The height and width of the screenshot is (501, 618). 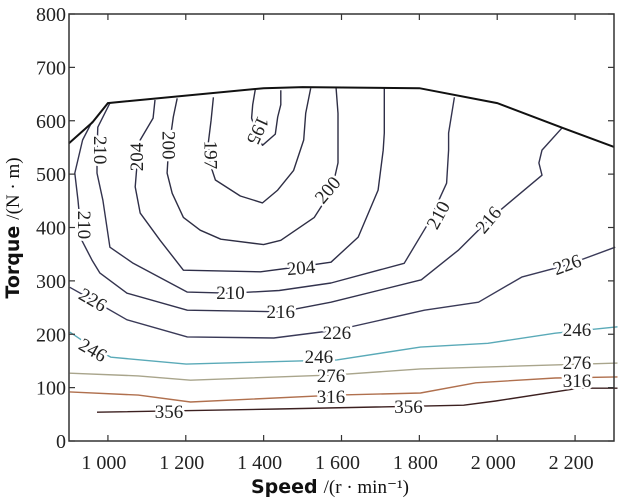 What do you see at coordinates (257, 130) in the screenshot?
I see `contour-label: 195` at bounding box center [257, 130].